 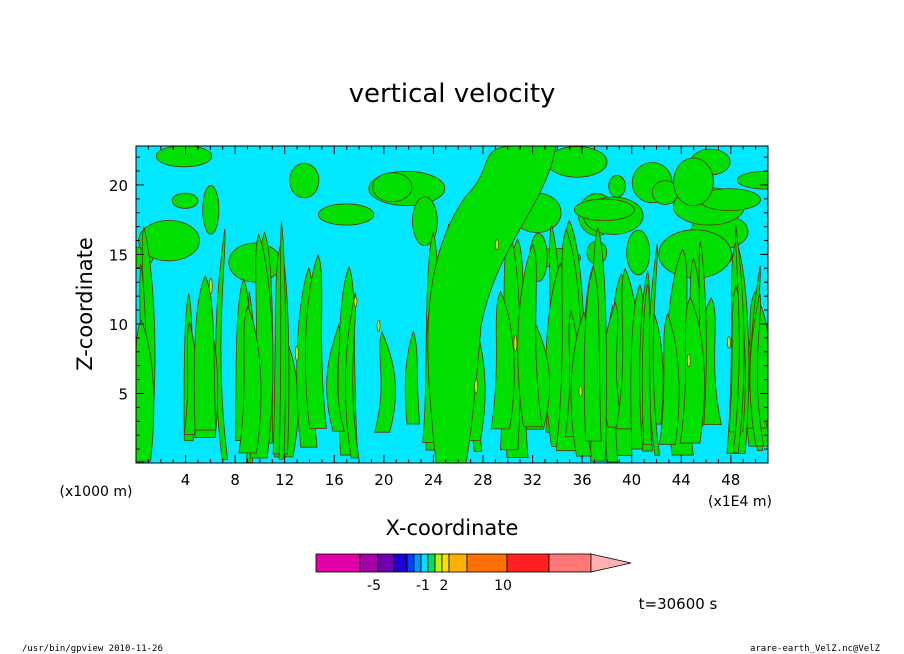 I want to click on x-tick-label: 36, so click(x=582, y=480).